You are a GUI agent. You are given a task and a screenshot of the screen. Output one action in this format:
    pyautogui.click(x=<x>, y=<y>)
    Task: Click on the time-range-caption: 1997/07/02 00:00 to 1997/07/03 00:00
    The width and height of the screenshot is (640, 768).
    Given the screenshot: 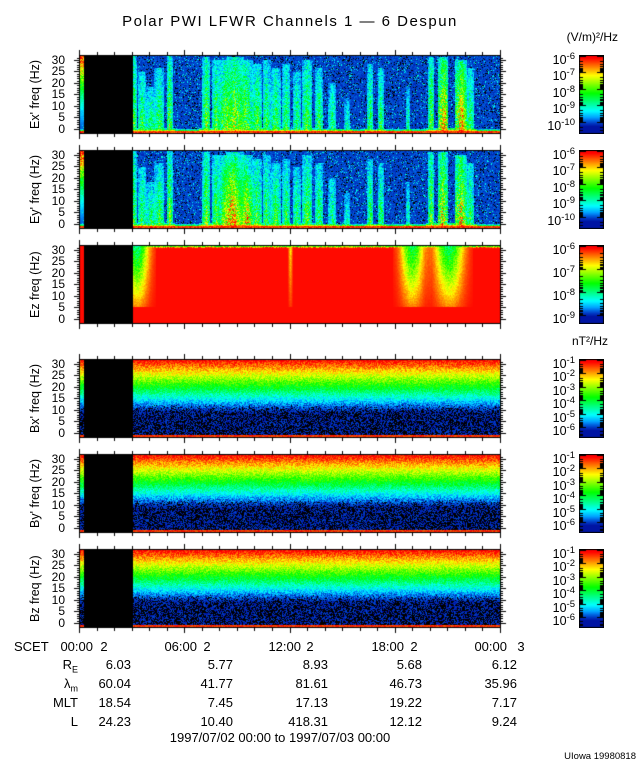 What is the action you would take?
    pyautogui.click(x=280, y=737)
    